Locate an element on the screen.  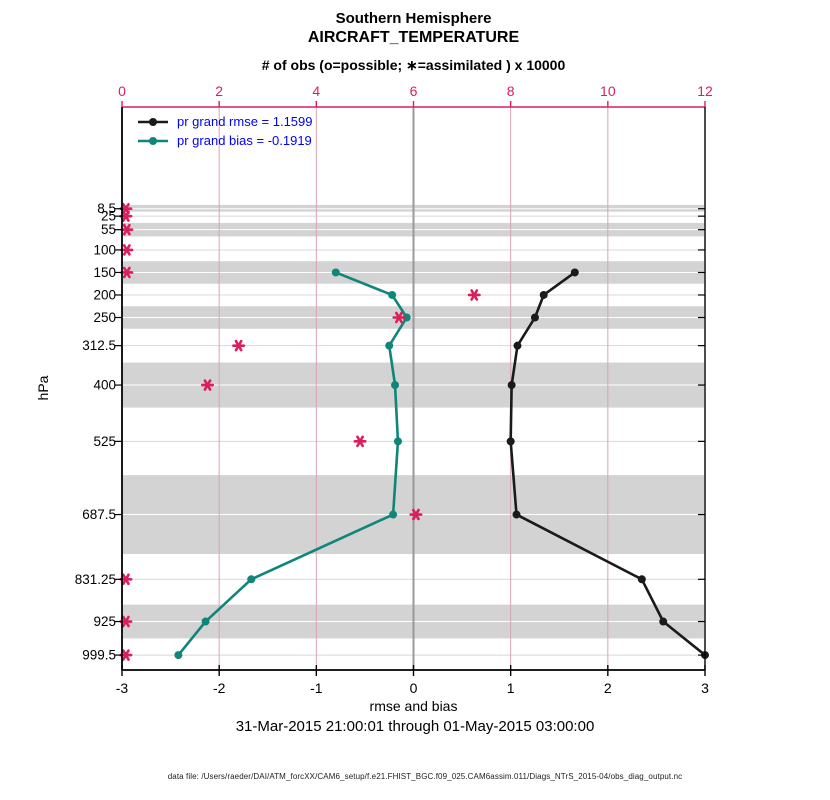
legend-item-bias: pr grand bias = -0.1919 is located at coordinates (225, 140).